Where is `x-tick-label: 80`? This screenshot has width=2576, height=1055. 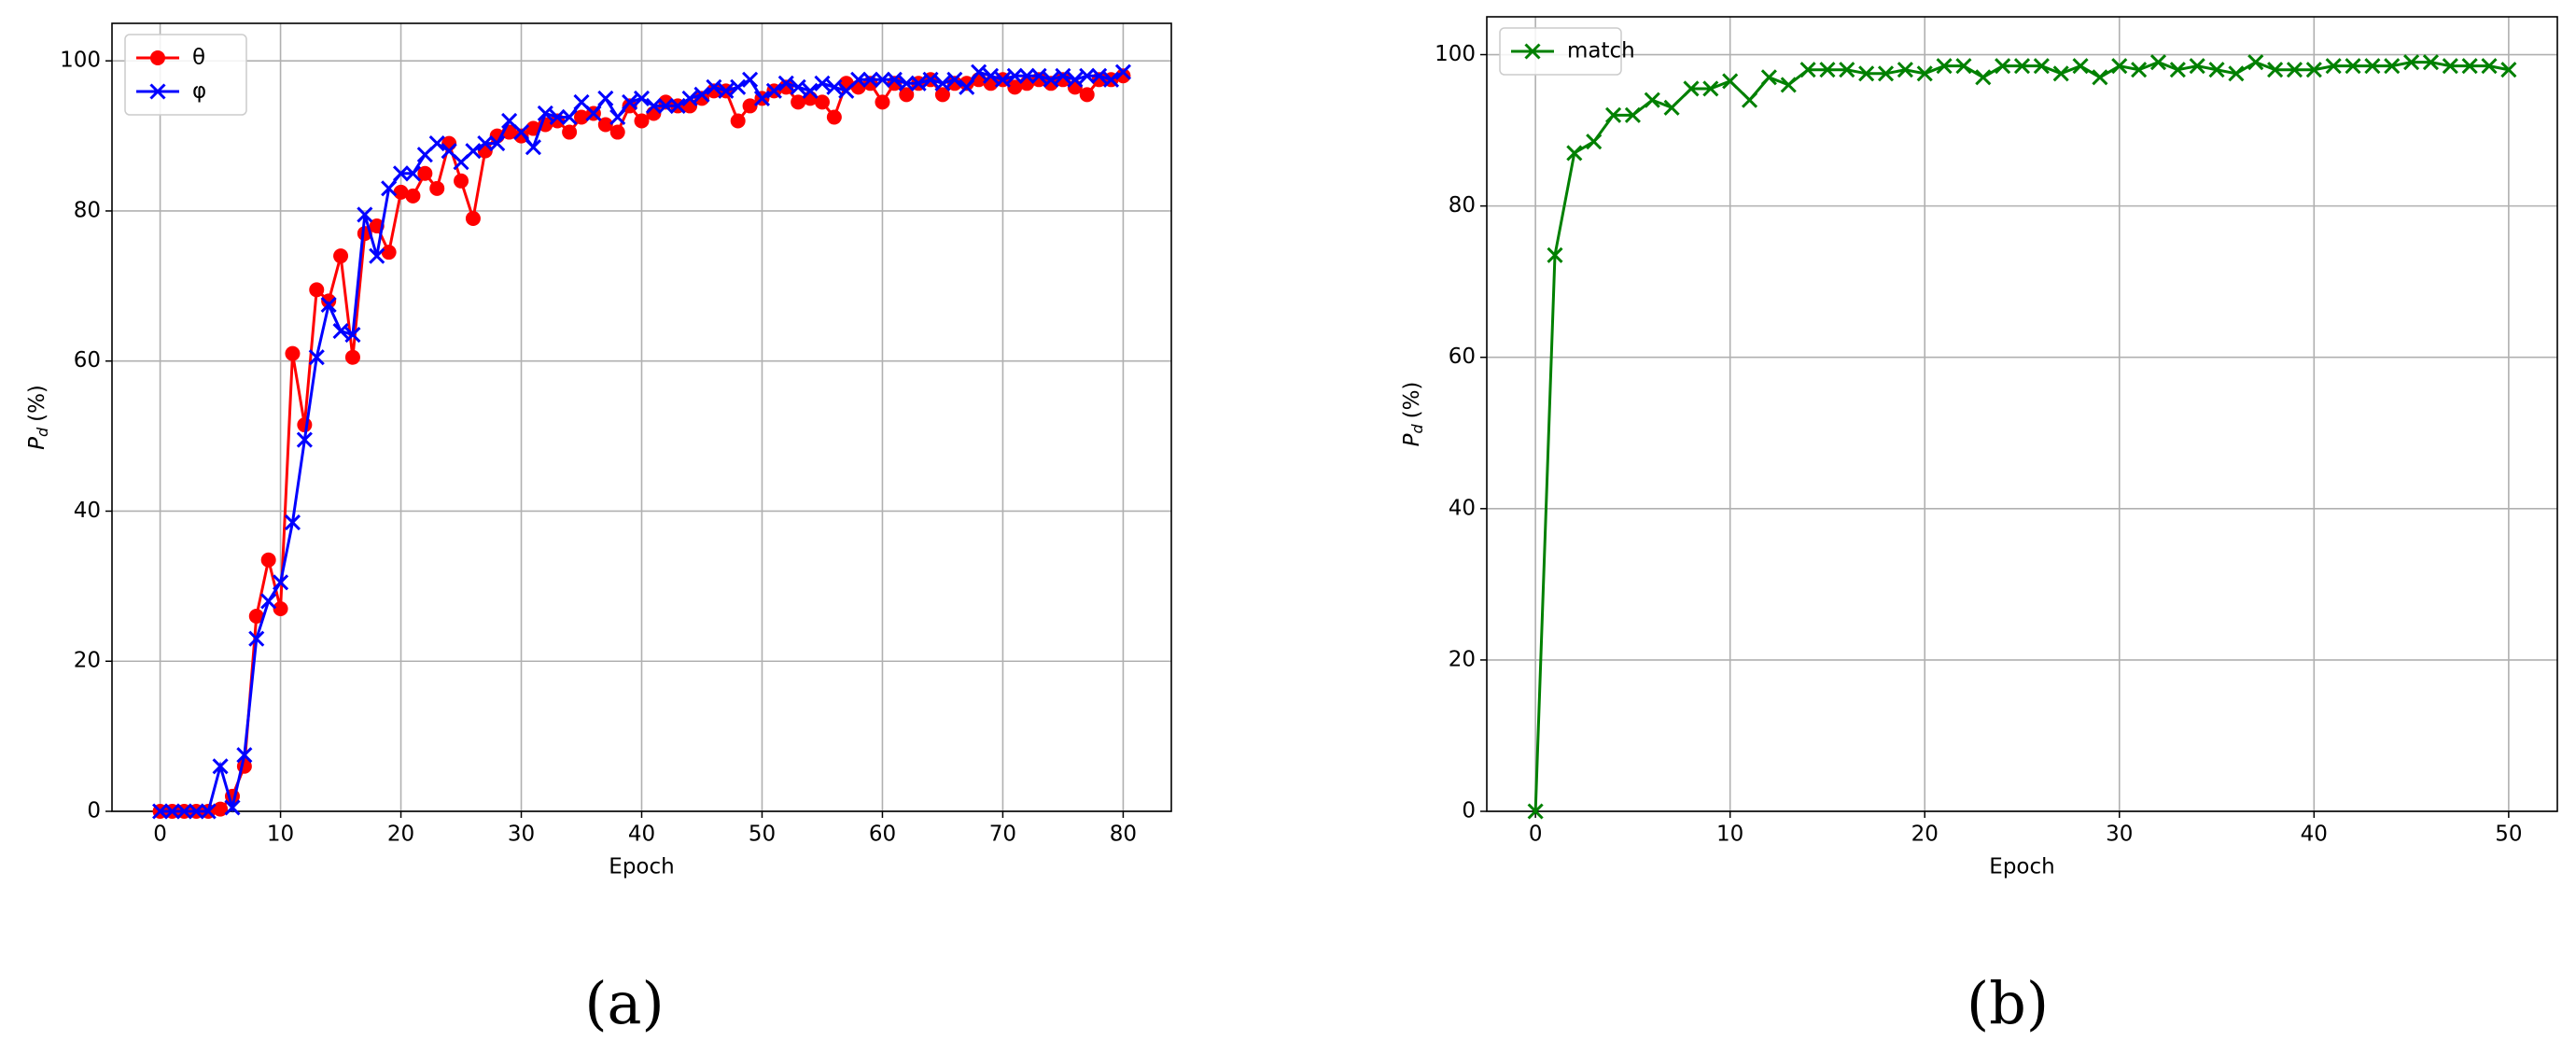 x-tick-label: 80 is located at coordinates (1123, 835).